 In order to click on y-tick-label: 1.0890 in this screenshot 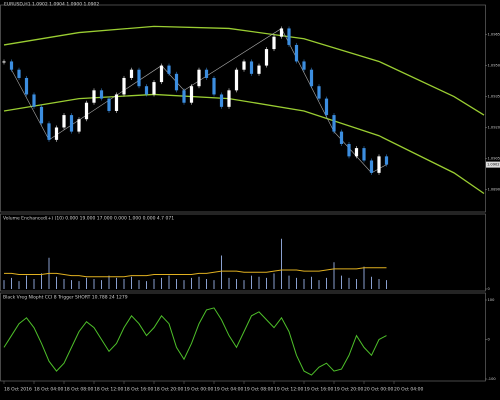, I will do `click(494, 189)`.